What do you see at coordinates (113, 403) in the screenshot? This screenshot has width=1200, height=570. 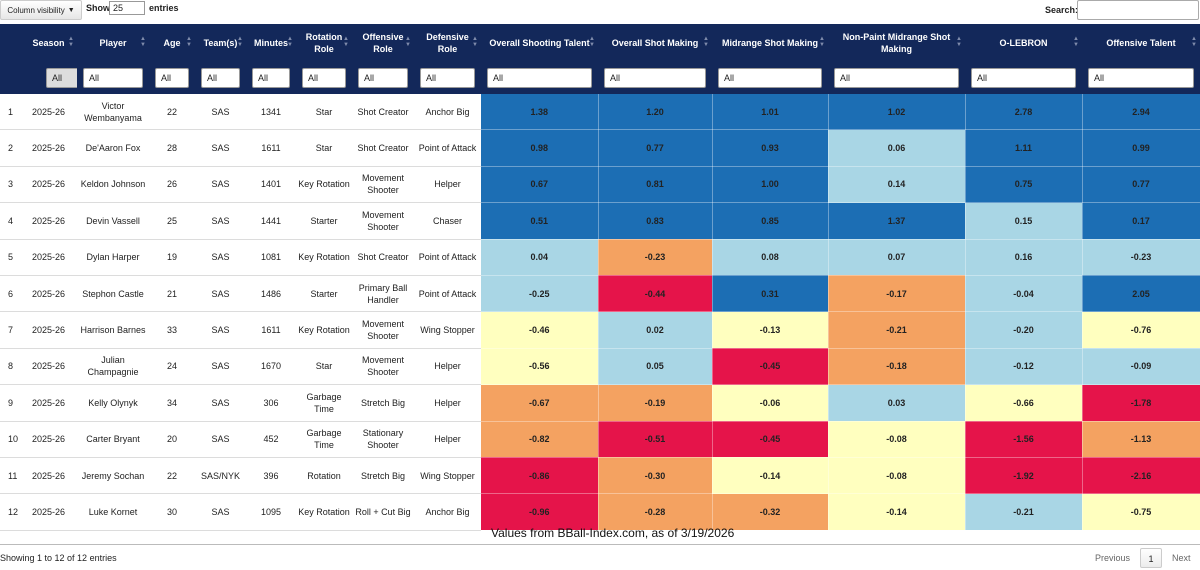 I see `cell-player: Kelly Olynyk` at bounding box center [113, 403].